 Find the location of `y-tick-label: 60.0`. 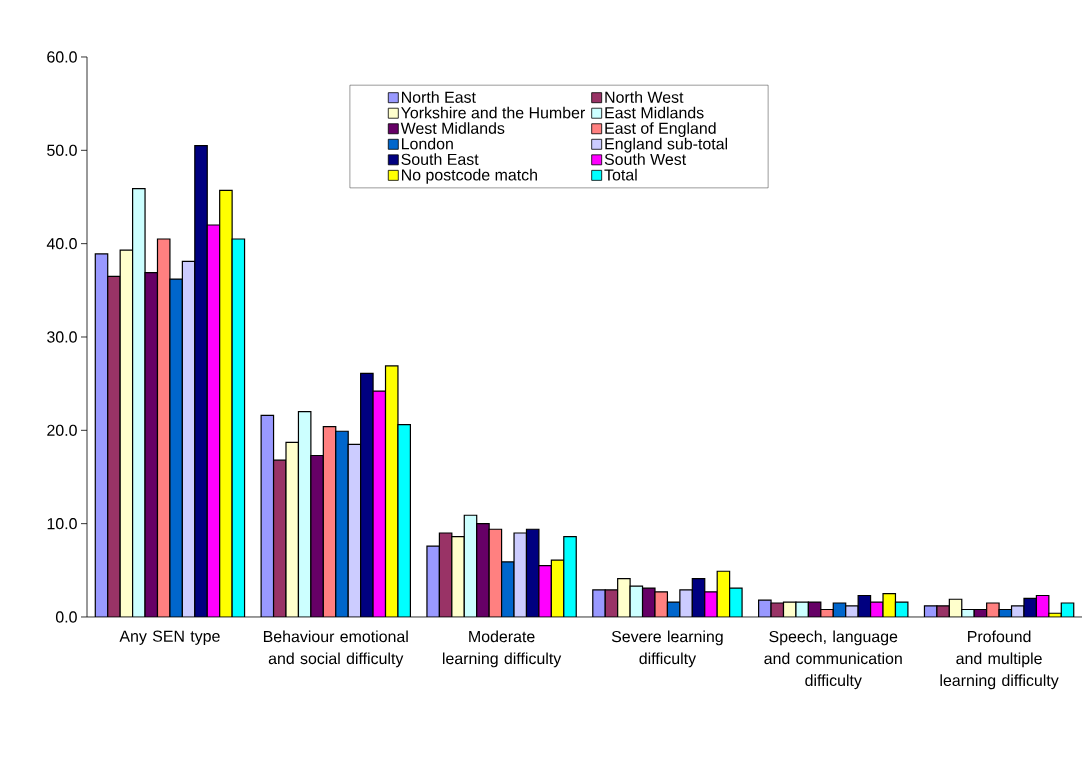

y-tick-label: 60.0 is located at coordinates (62, 57).